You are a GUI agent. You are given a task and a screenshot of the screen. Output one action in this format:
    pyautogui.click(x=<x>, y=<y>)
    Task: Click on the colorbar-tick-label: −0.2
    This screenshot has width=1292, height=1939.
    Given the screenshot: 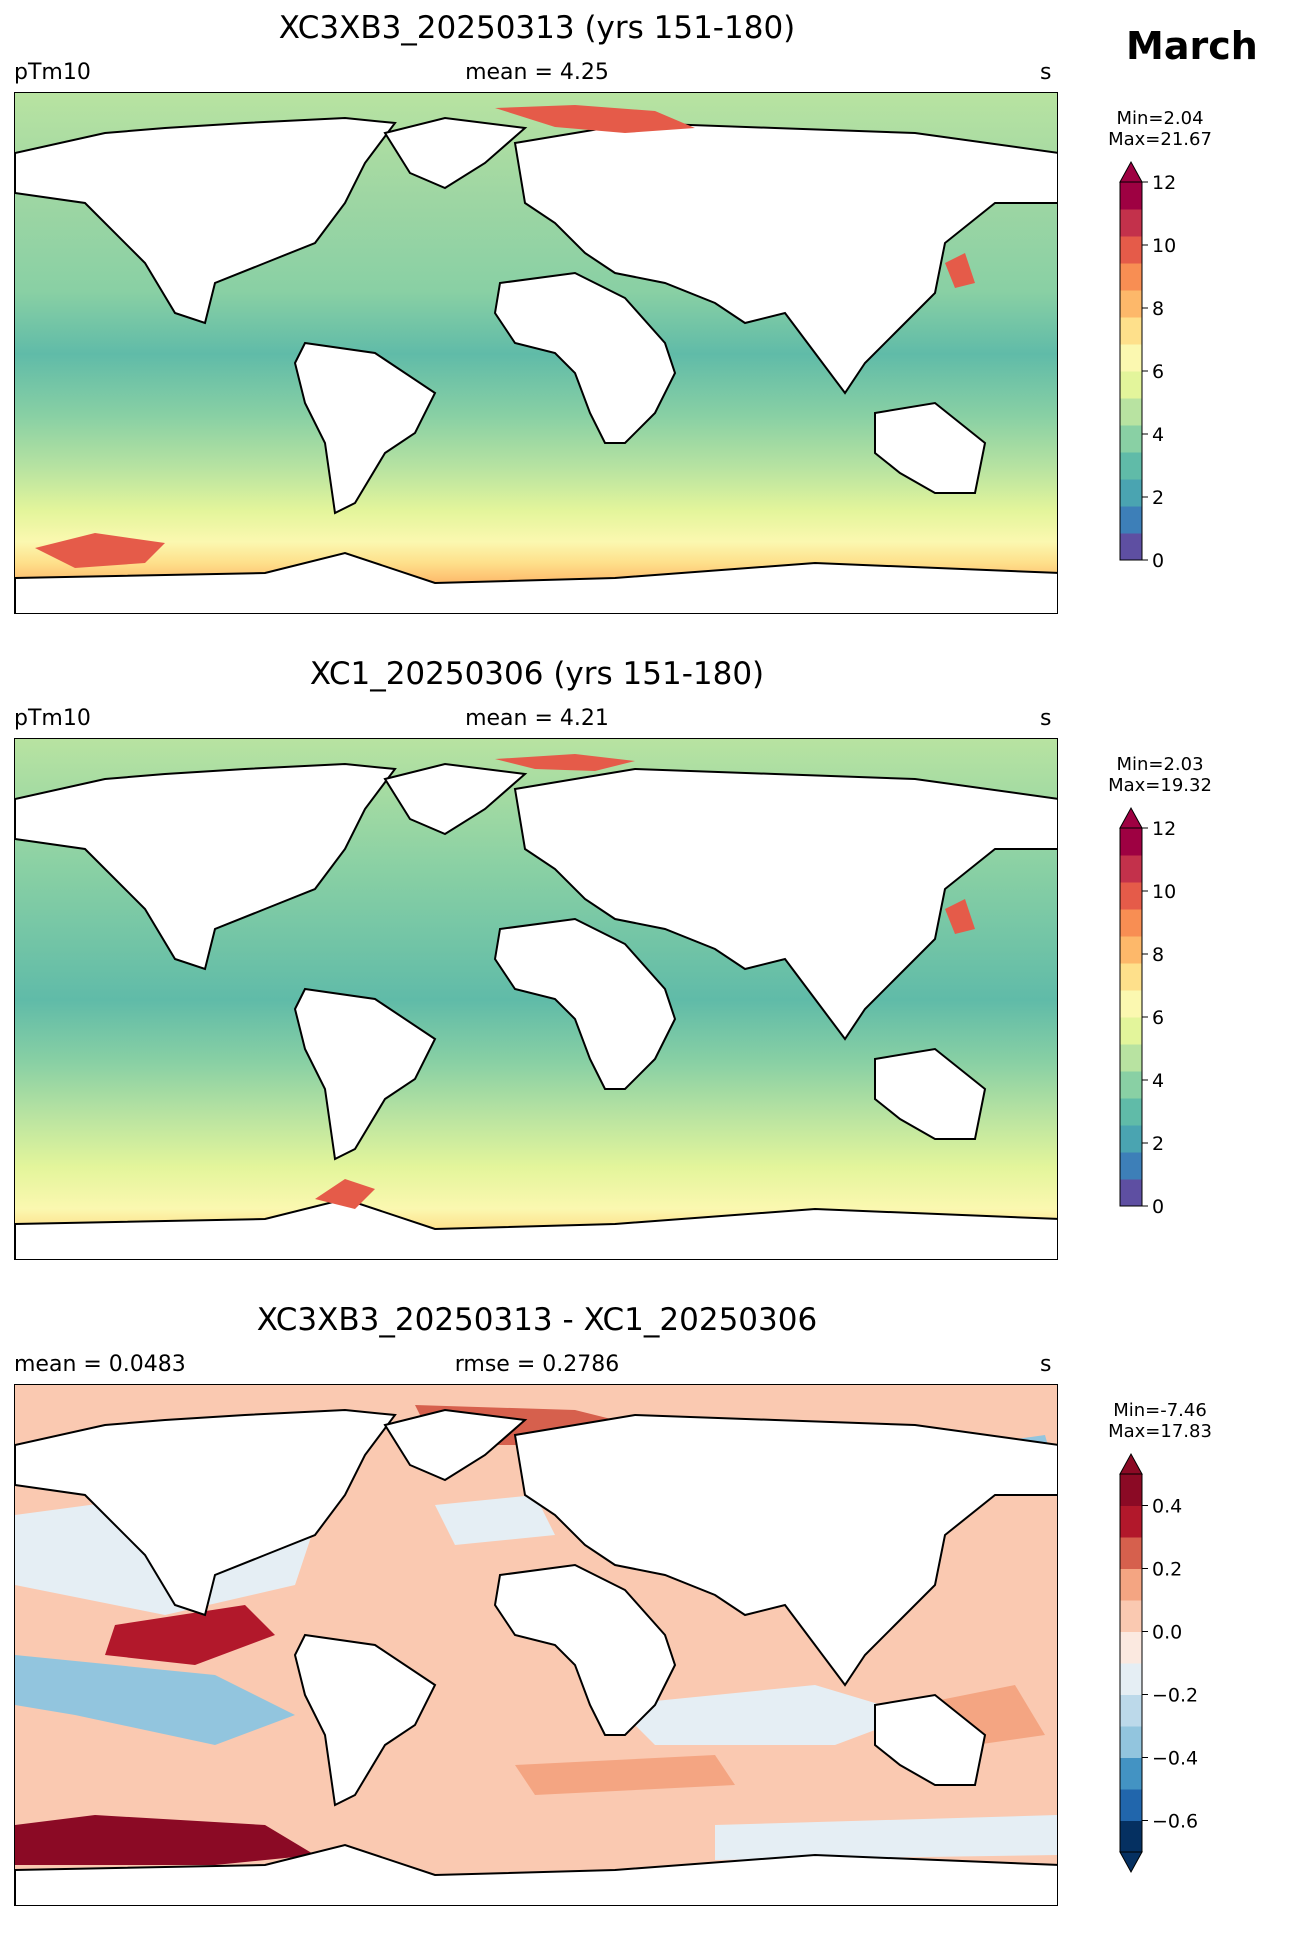 What is the action you would take?
    pyautogui.click(x=1175, y=1696)
    